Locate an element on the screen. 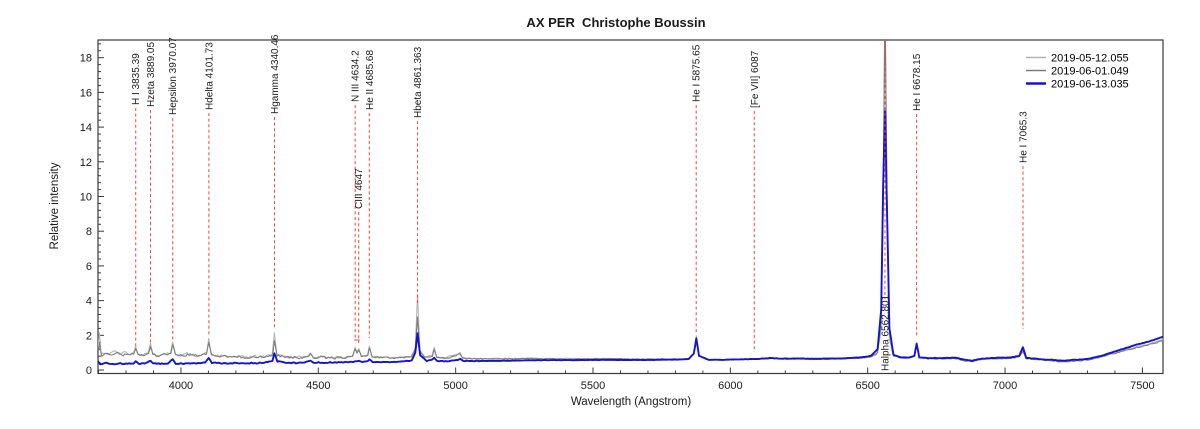 The width and height of the screenshot is (1200, 429). legend-item: 2019-06-01.049 is located at coordinates (1077, 72).